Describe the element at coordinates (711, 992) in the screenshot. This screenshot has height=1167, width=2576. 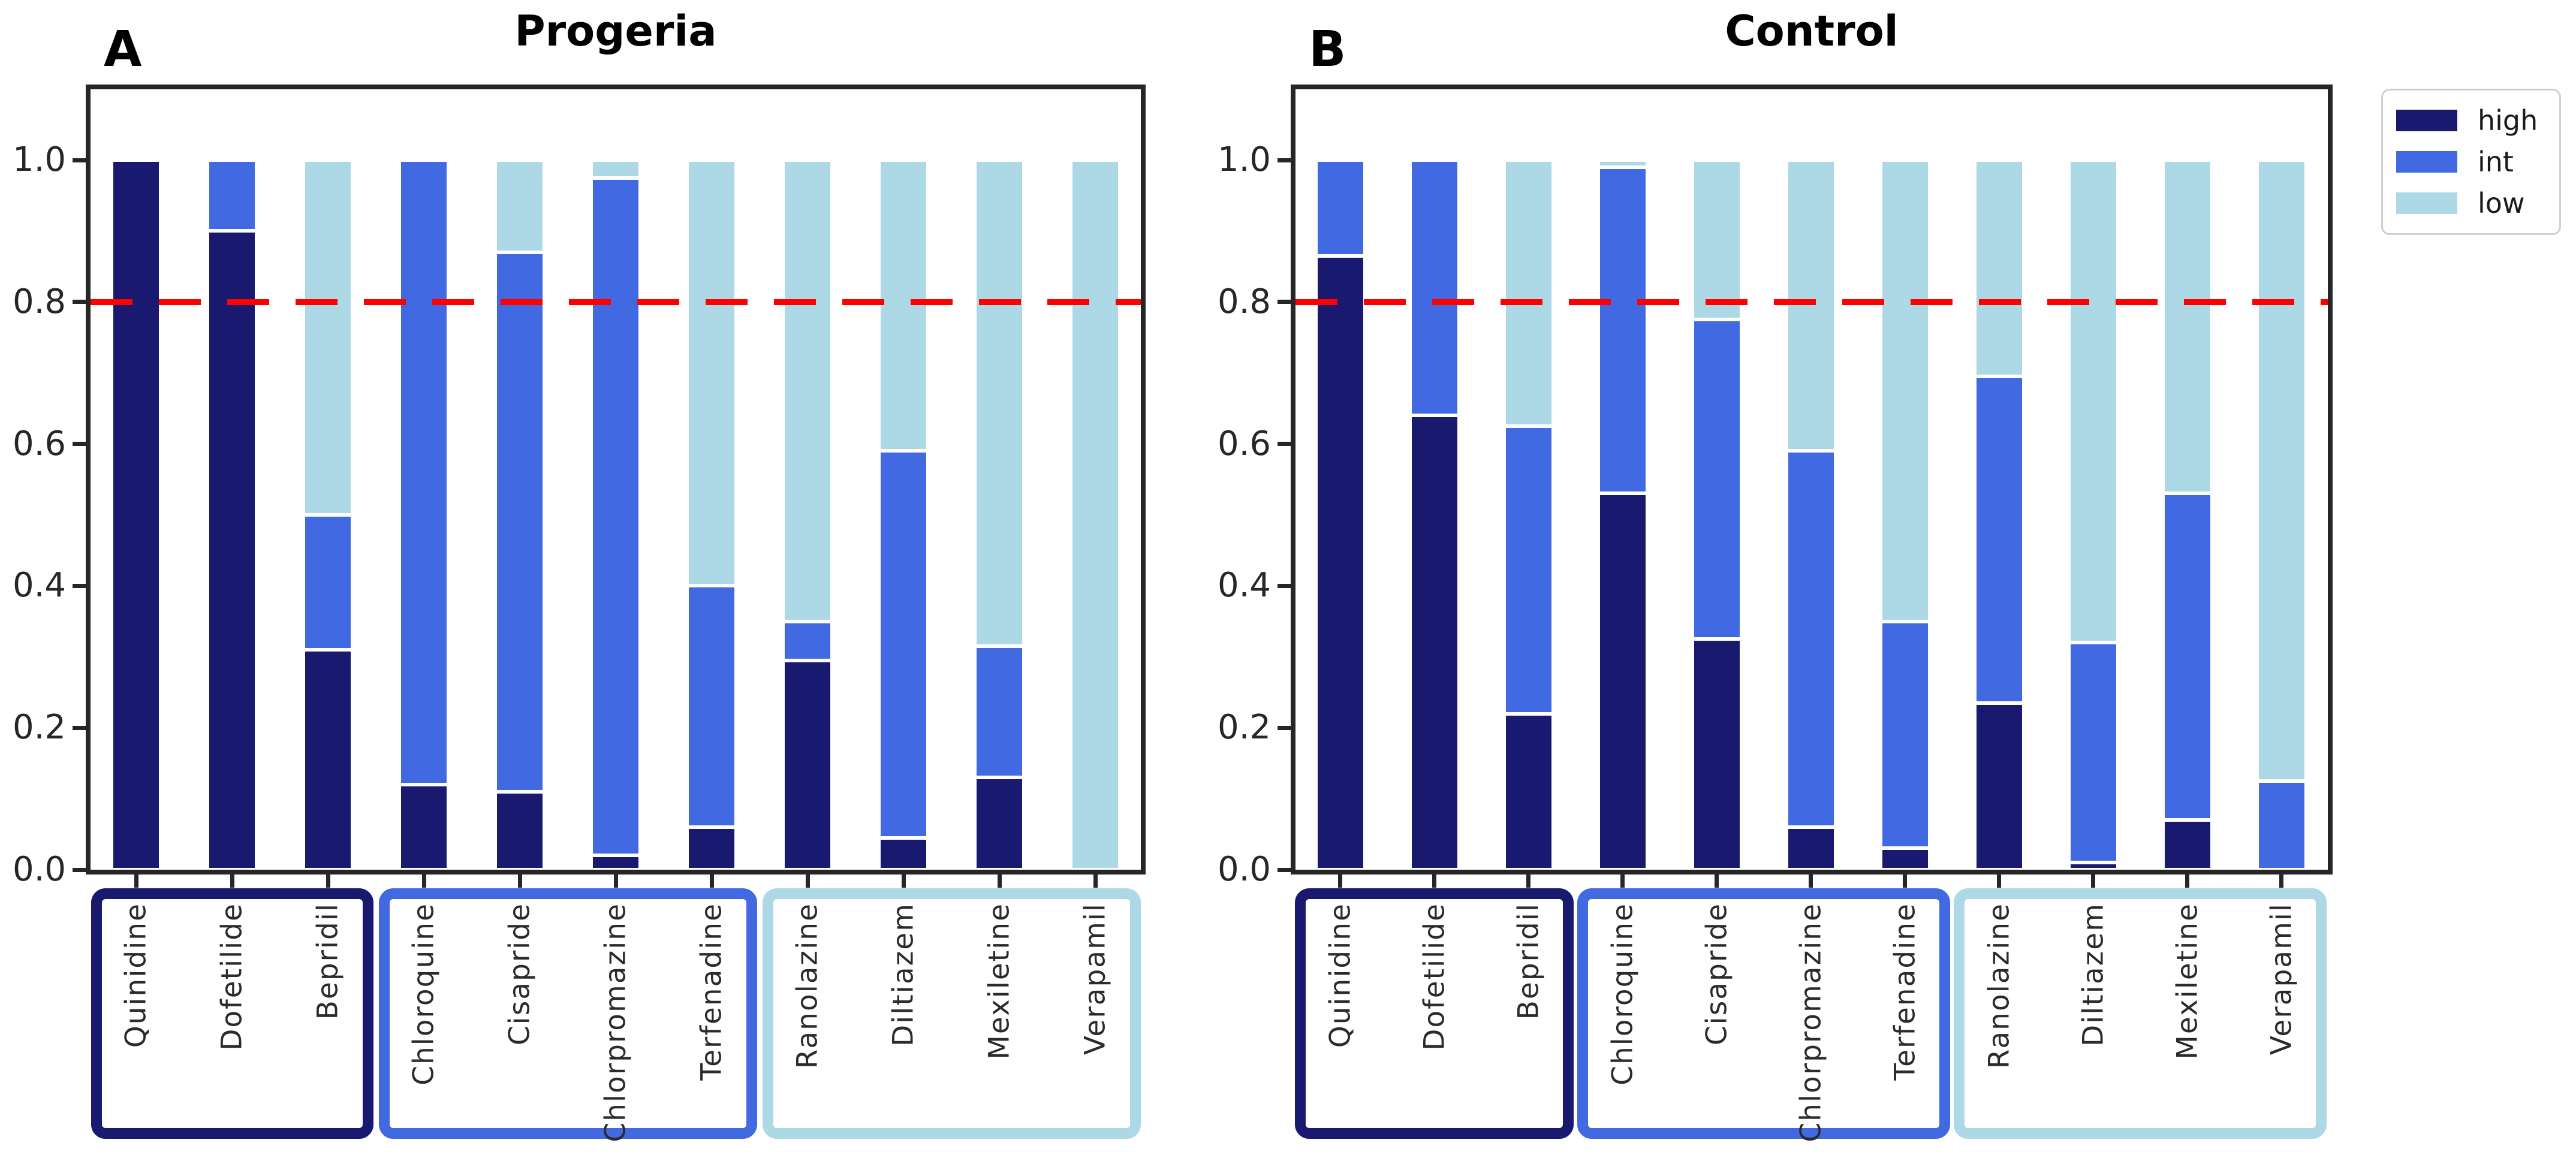
I see `x-tick-label-terfenadine: Terfenadine` at that location.